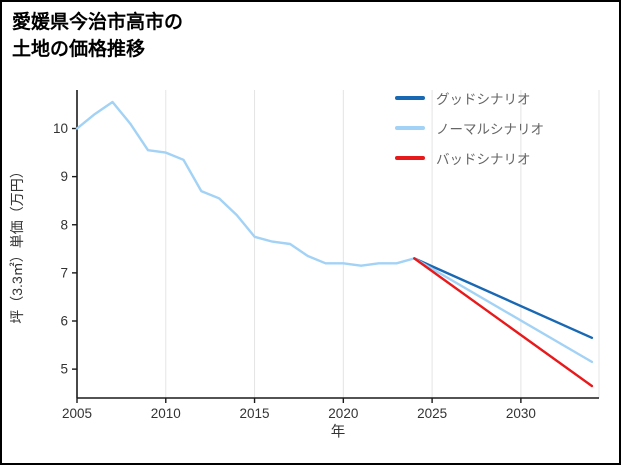 The height and width of the screenshot is (465, 621). I want to click on y-axis-label: 坪（3.3㎡）単価（万円）, so click(17, 244).